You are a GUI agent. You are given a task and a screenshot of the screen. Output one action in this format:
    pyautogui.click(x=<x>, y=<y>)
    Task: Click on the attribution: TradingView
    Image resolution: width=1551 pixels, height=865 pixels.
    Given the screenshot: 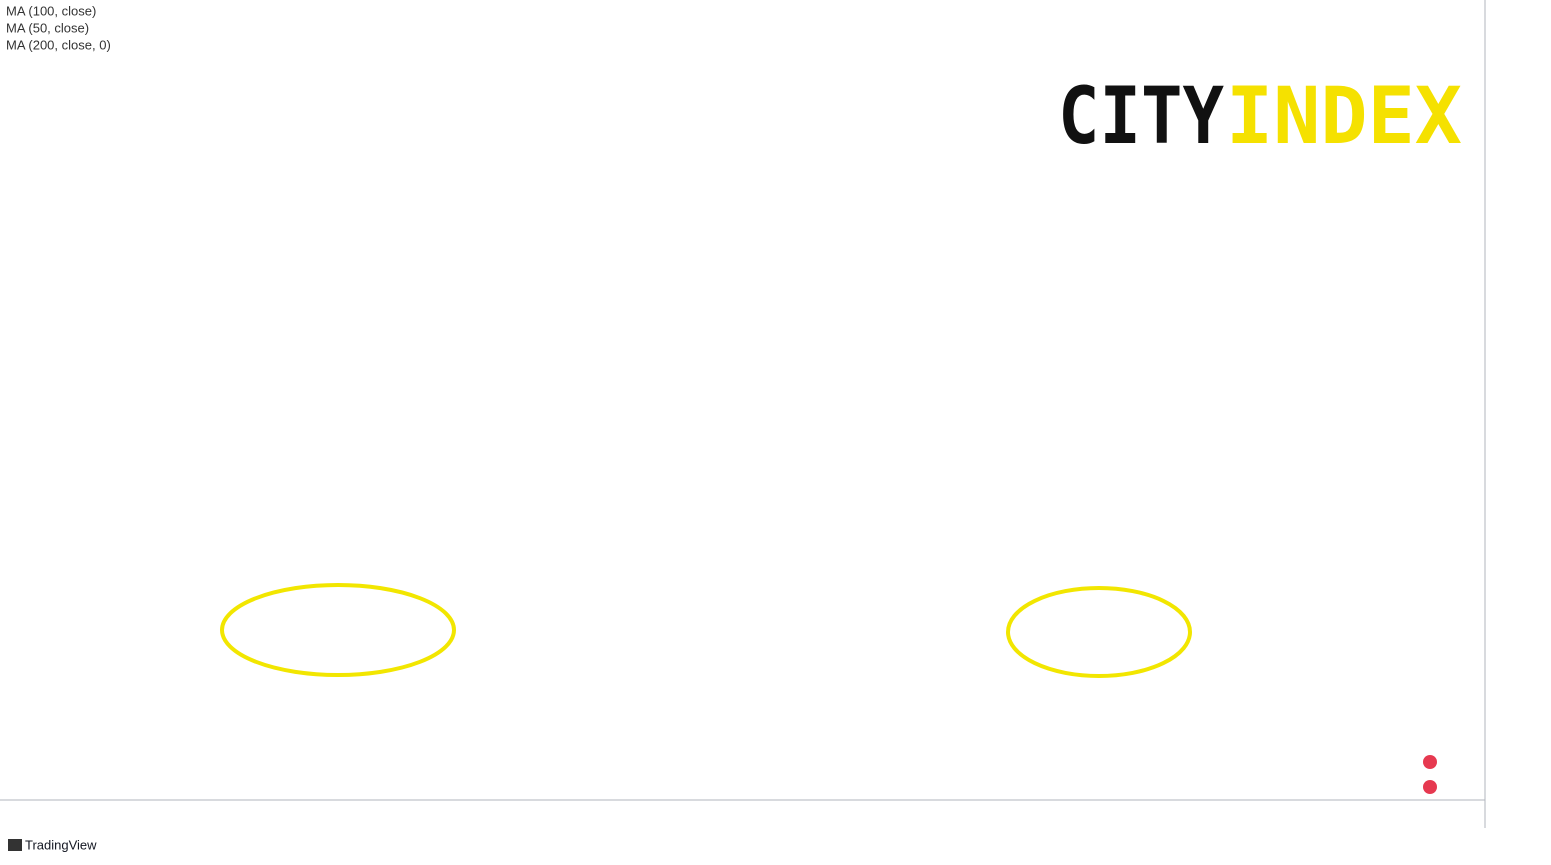 What is the action you would take?
    pyautogui.click(x=61, y=844)
    